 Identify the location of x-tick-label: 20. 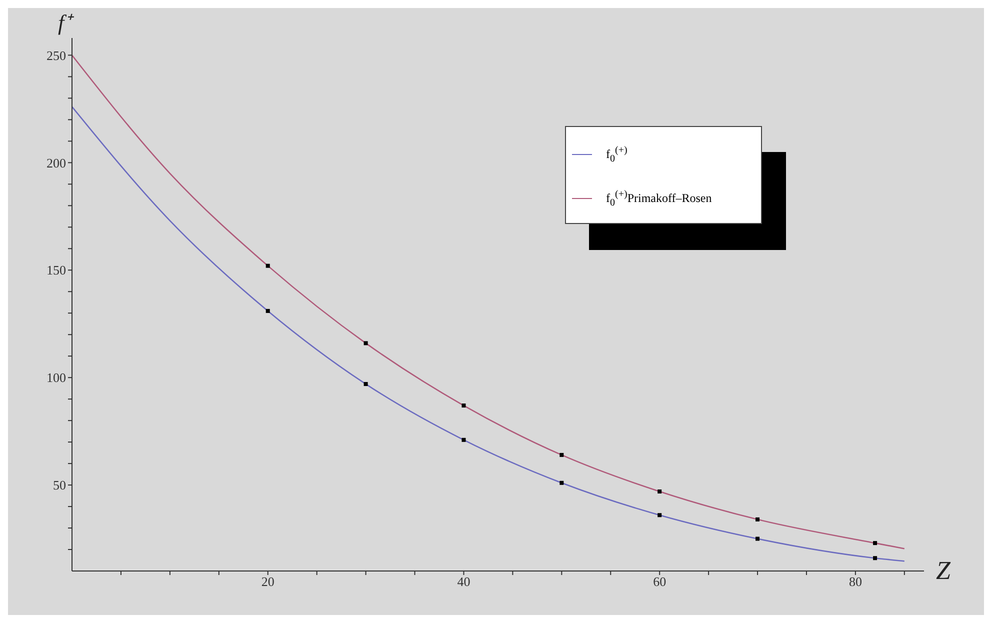
(267, 582).